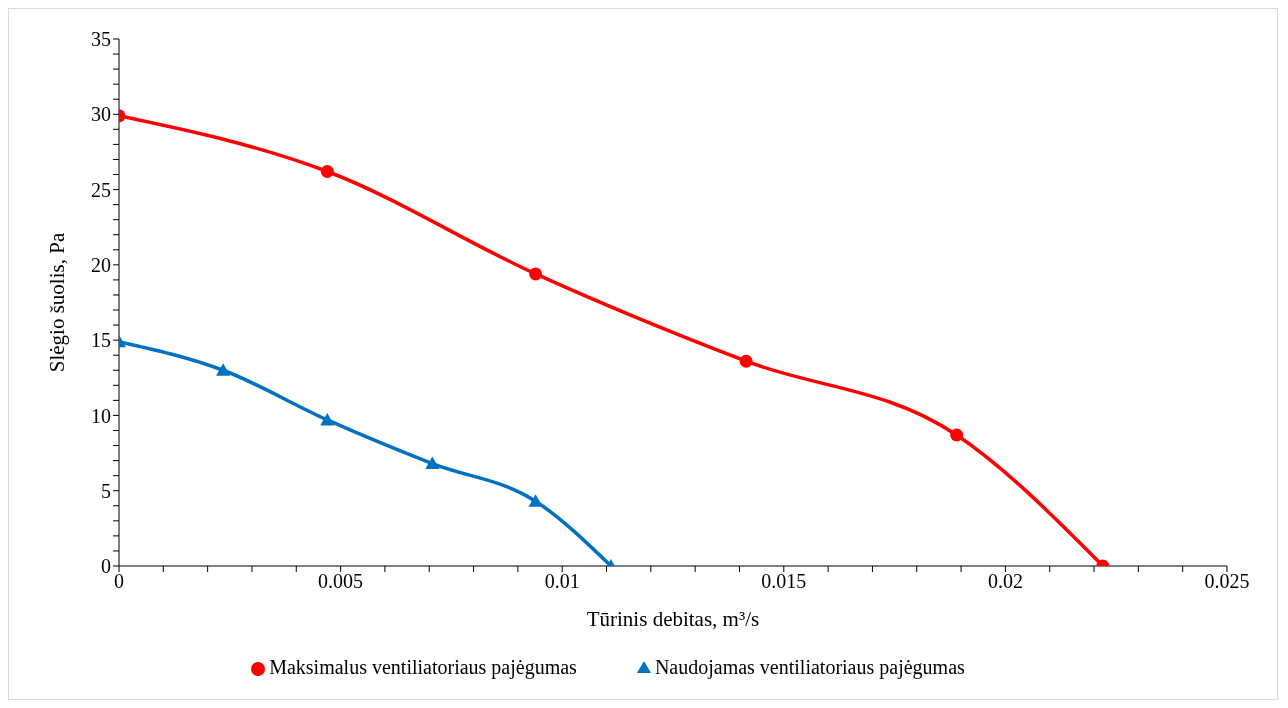 This screenshot has width=1288, height=708. I want to click on x-tick-label: 0.025, so click(1227, 581).